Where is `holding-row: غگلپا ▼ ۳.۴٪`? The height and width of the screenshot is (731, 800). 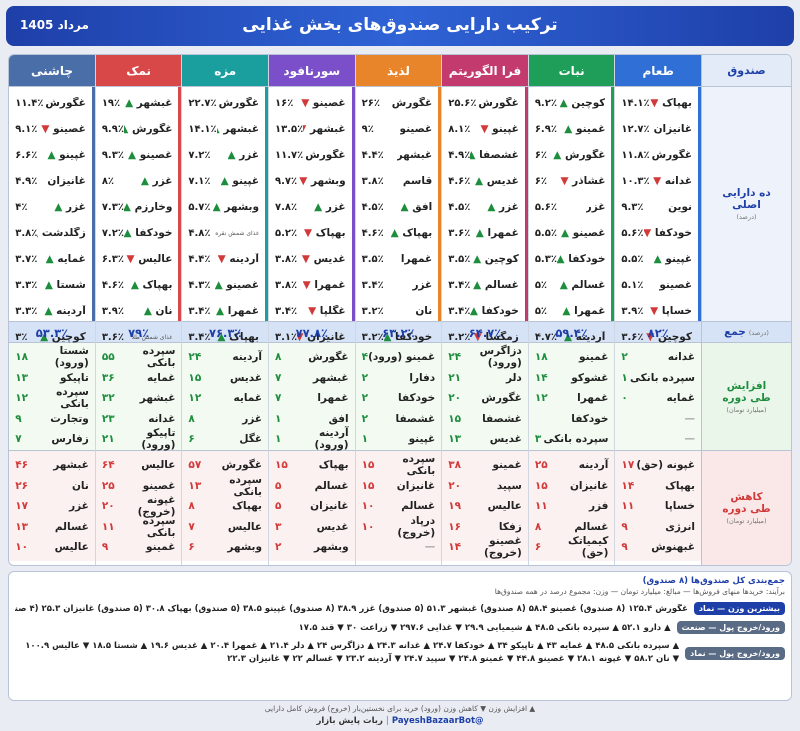 holding-row: غگلپا ▼ ۳.۴٪ is located at coordinates (310, 311).